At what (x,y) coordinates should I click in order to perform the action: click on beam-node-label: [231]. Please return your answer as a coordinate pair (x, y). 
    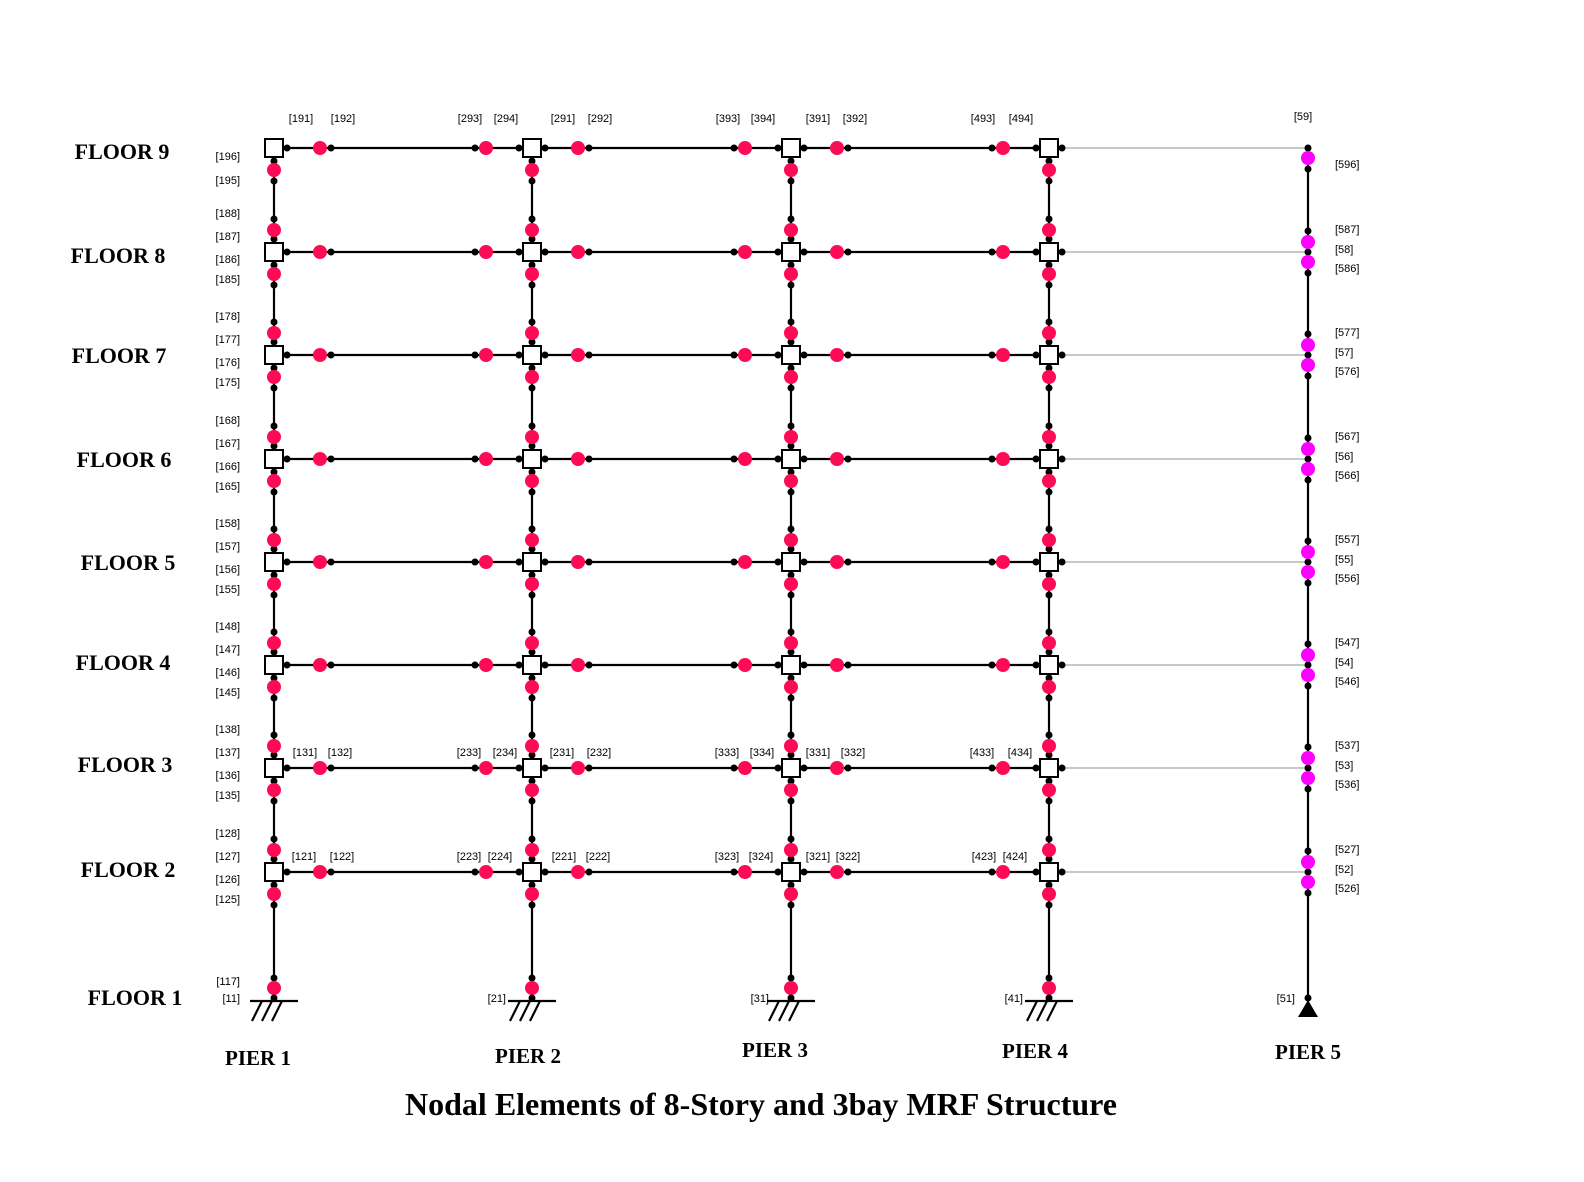
    Looking at the image, I should click on (562, 753).